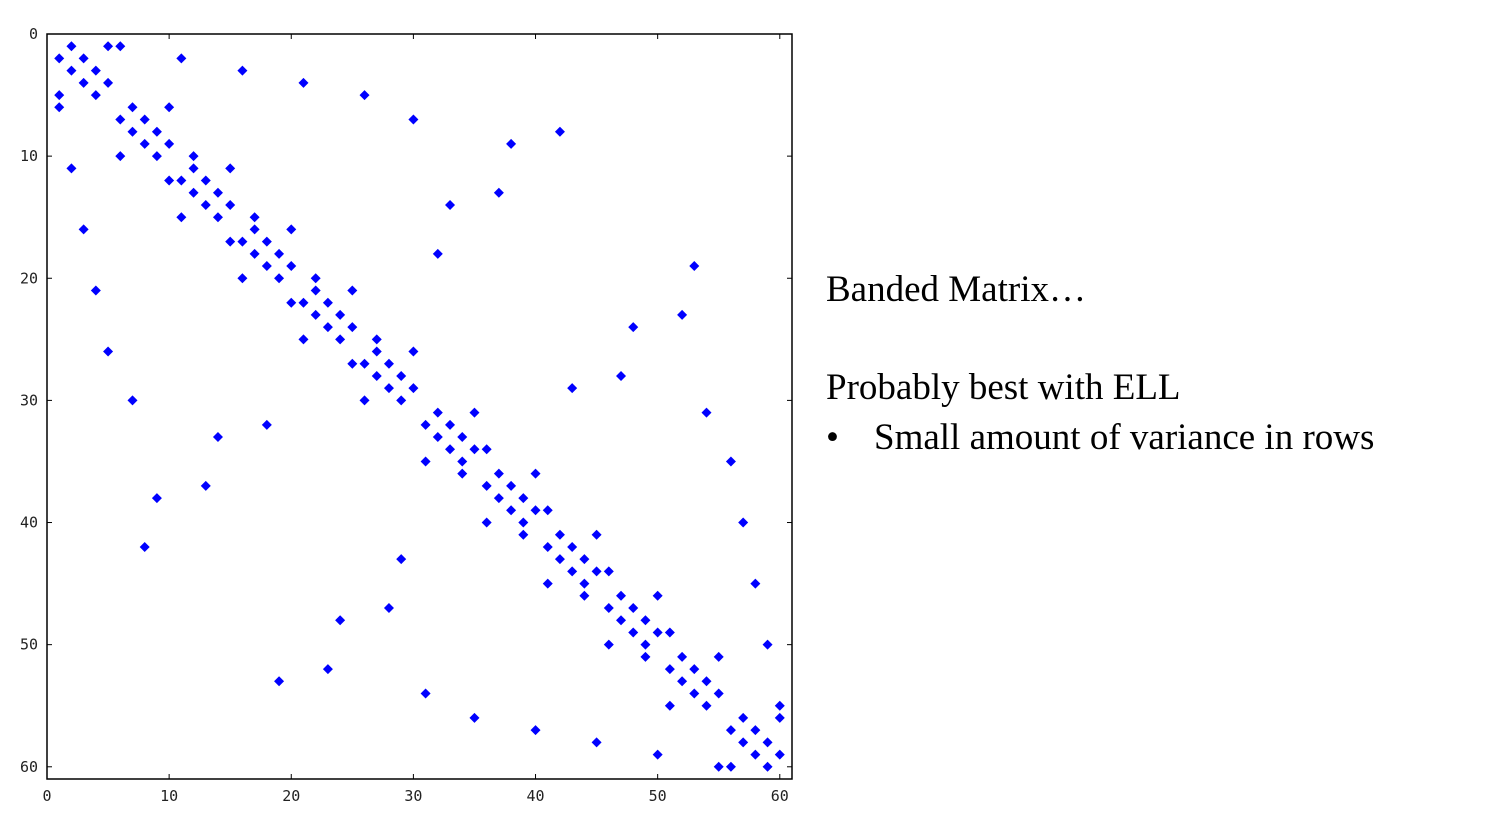 The image size is (1500, 828). What do you see at coordinates (169, 796) in the screenshot?
I see `x-tick-label: 10` at bounding box center [169, 796].